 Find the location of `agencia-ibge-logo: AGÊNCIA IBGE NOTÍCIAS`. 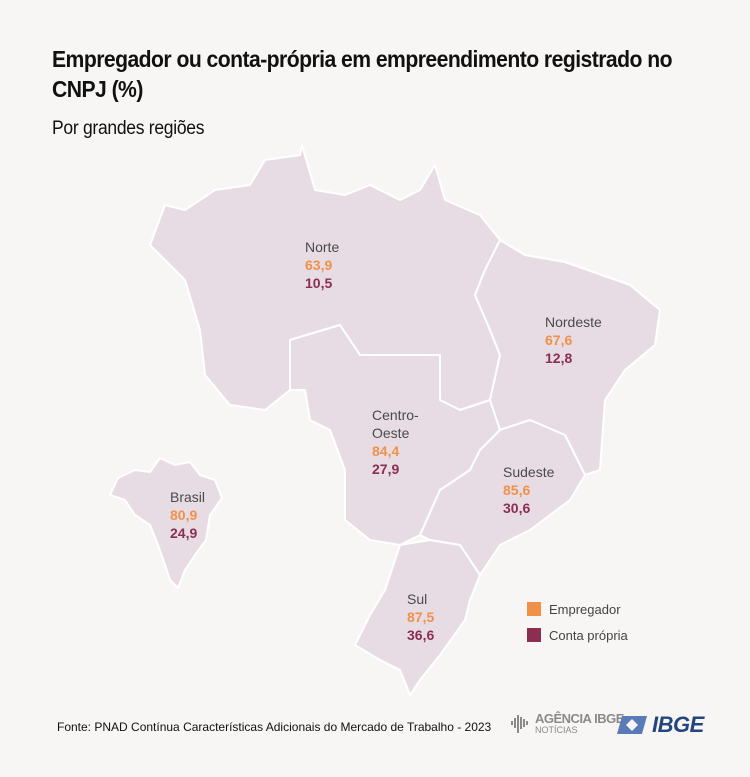

agencia-ibge-logo: AGÊNCIA IBGE NOTÍCIAS is located at coordinates (567, 723).